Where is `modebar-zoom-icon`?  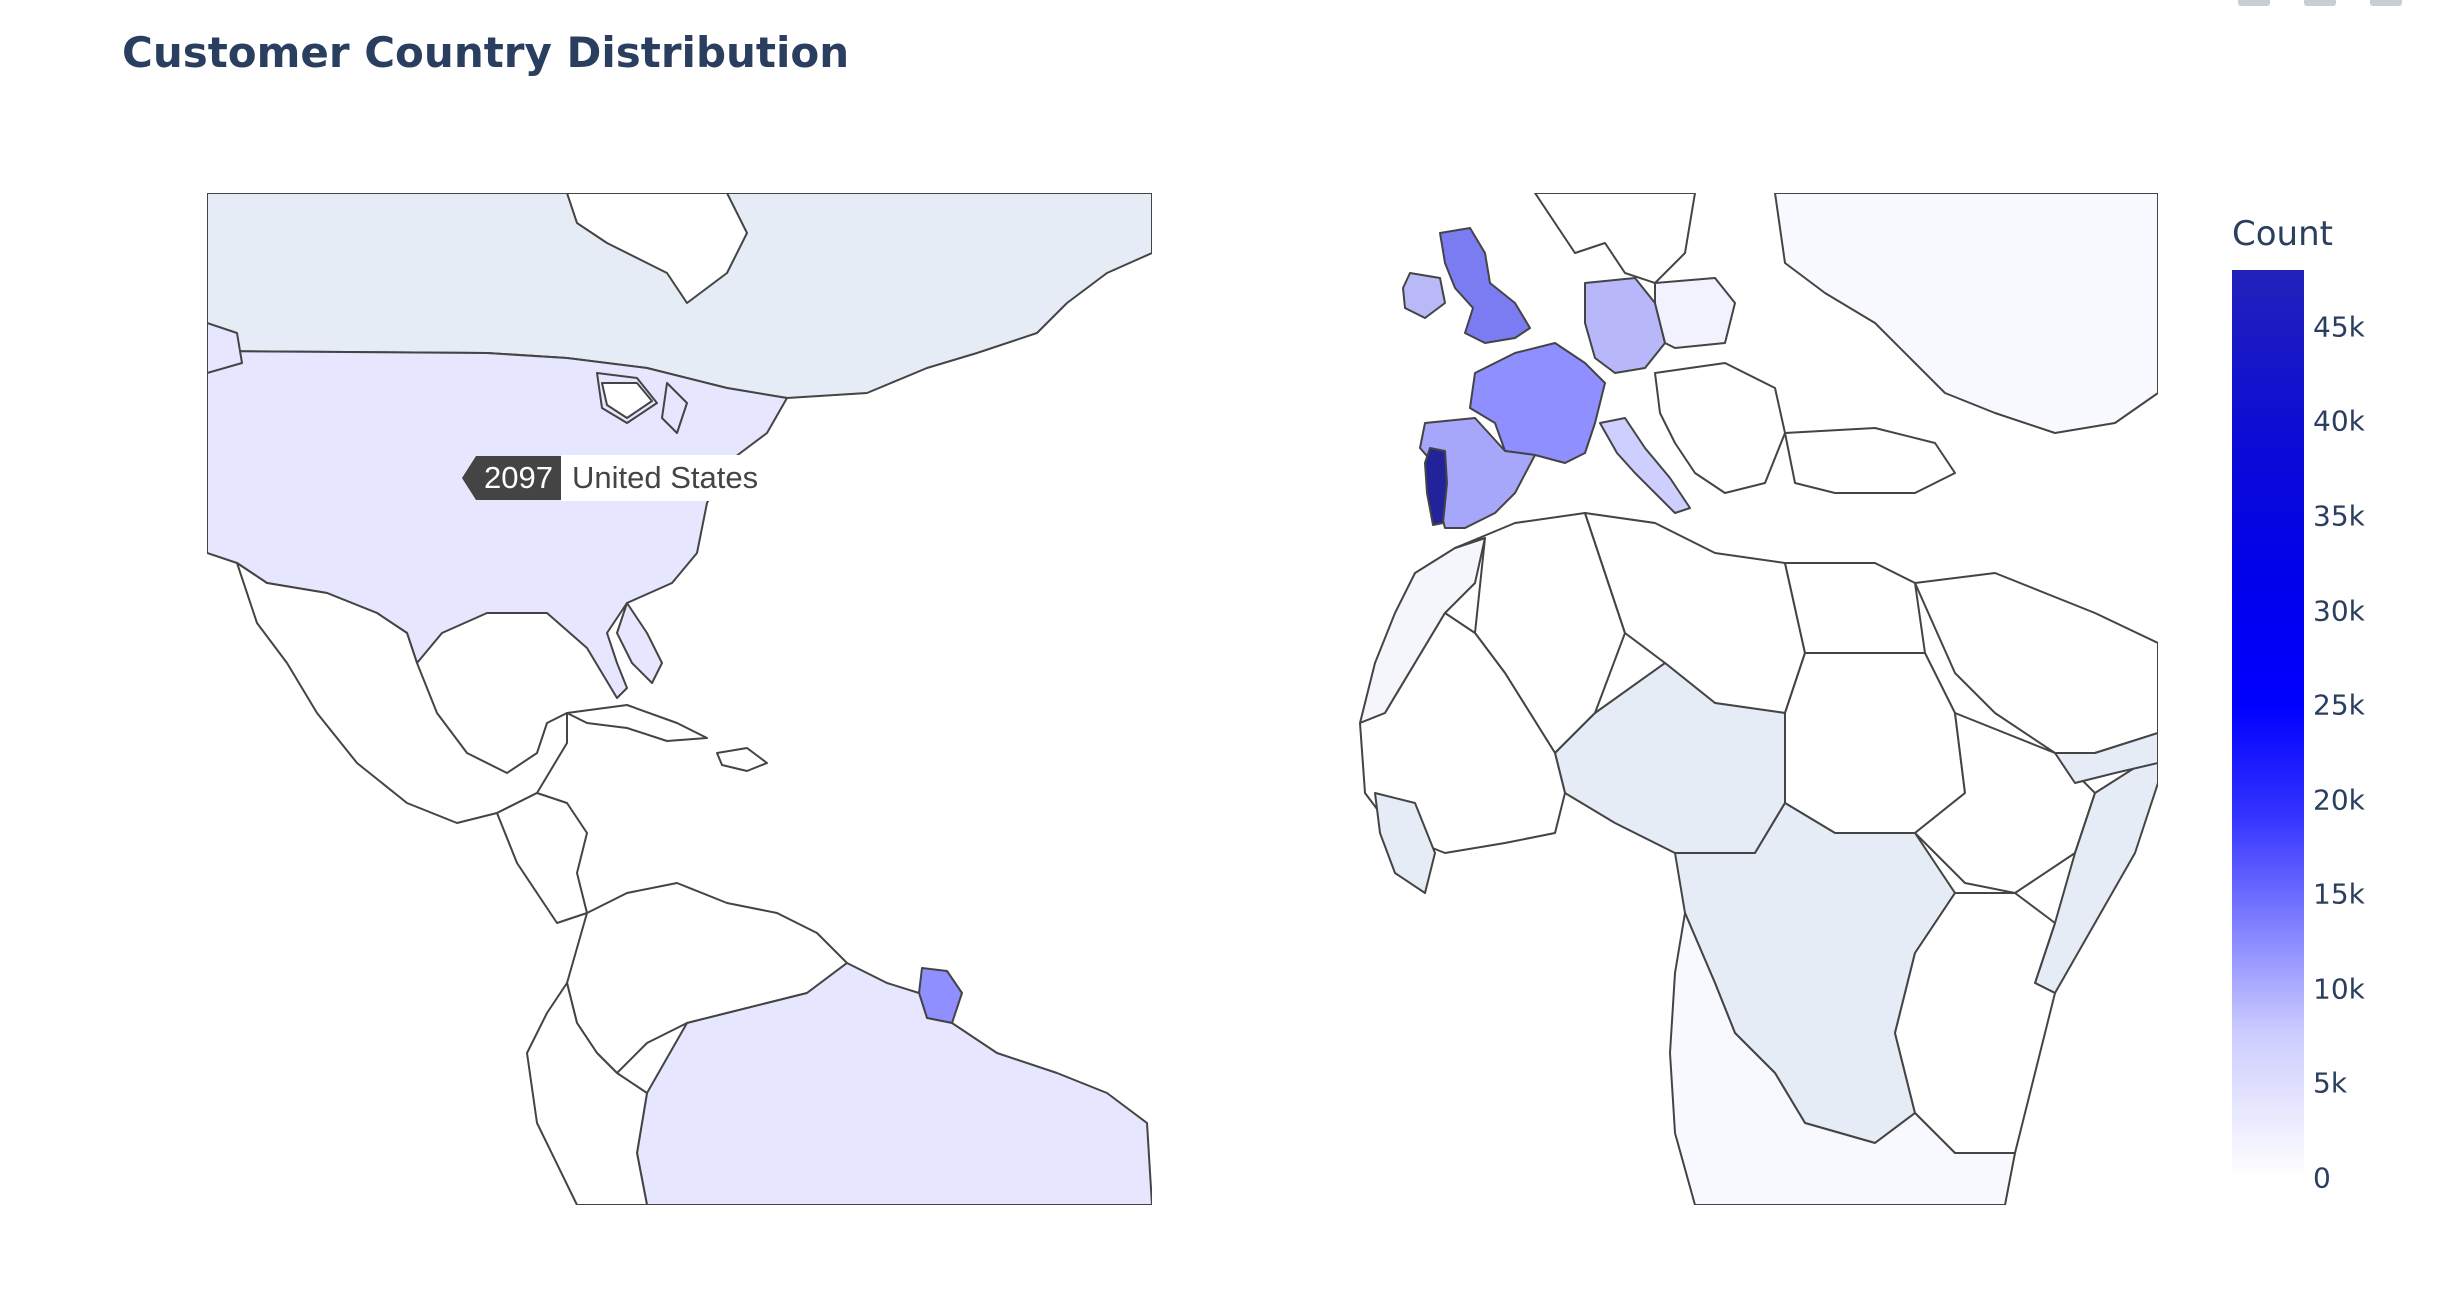
modebar-zoom-icon is located at coordinates (2254, 3).